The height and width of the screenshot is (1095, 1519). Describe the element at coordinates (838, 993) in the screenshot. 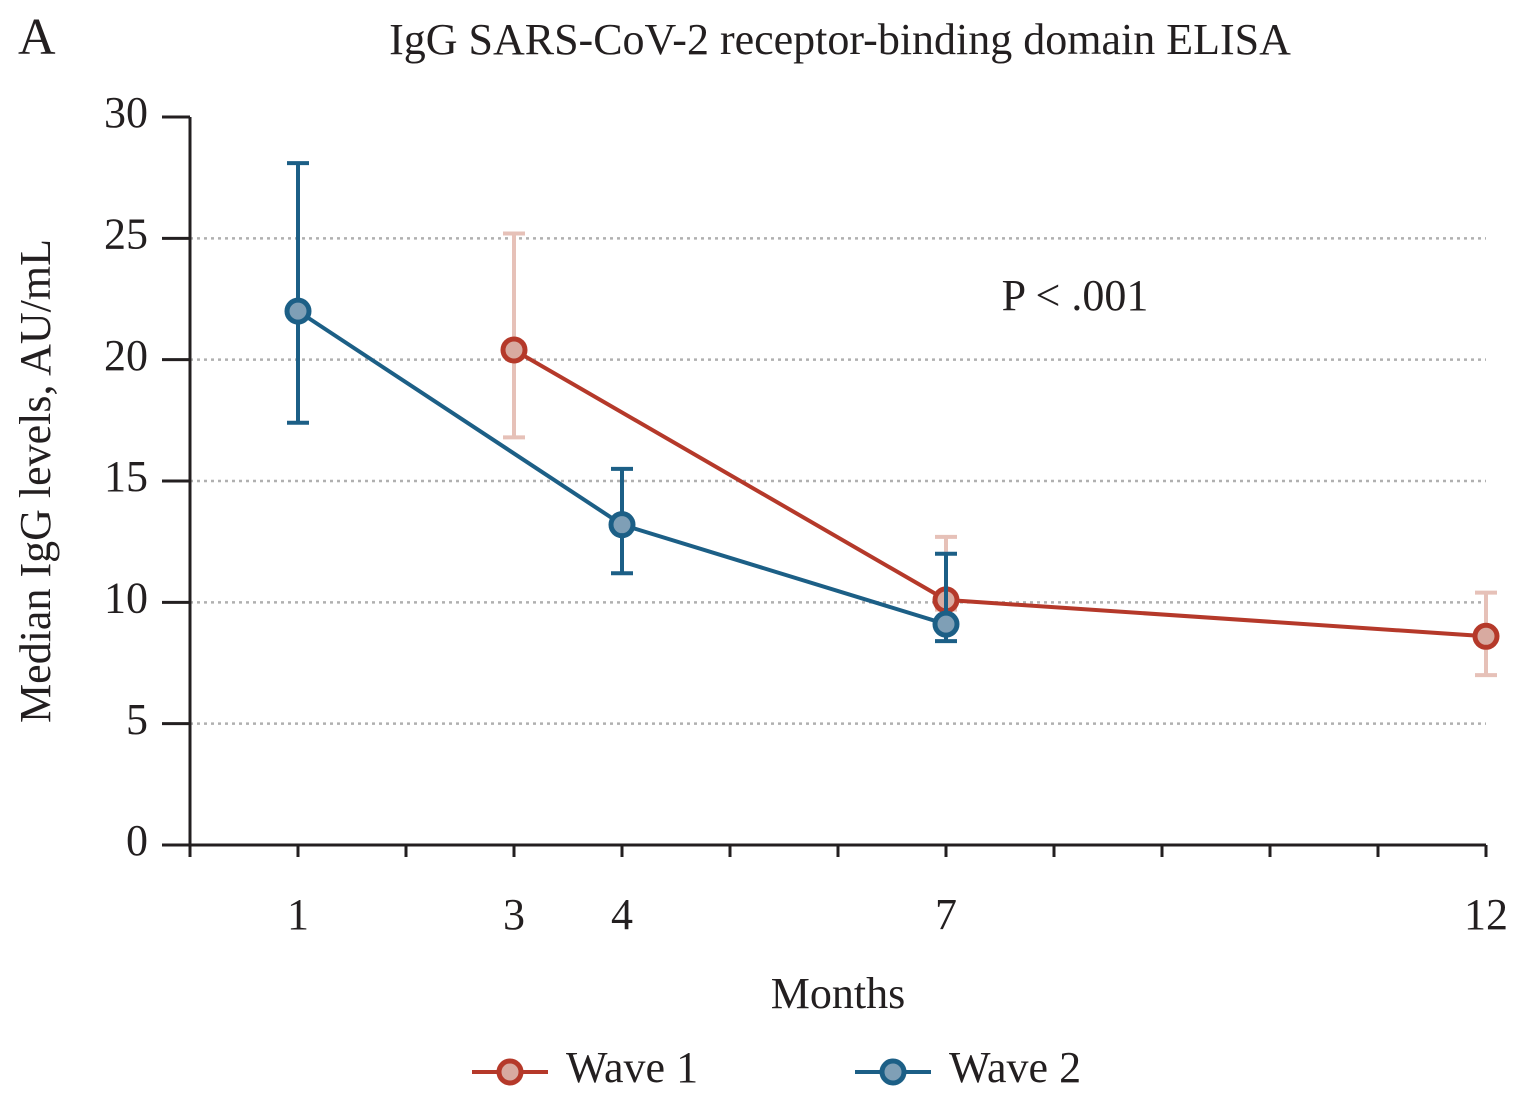

I see `x-axis-label: Months` at that location.